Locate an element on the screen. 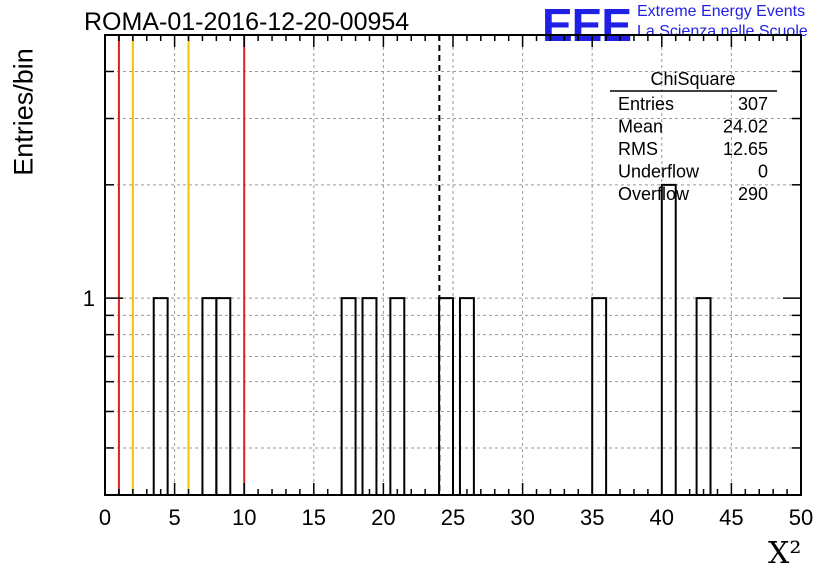 This screenshot has width=836, height=572. x-tick-label: 40 is located at coordinates (662, 517).